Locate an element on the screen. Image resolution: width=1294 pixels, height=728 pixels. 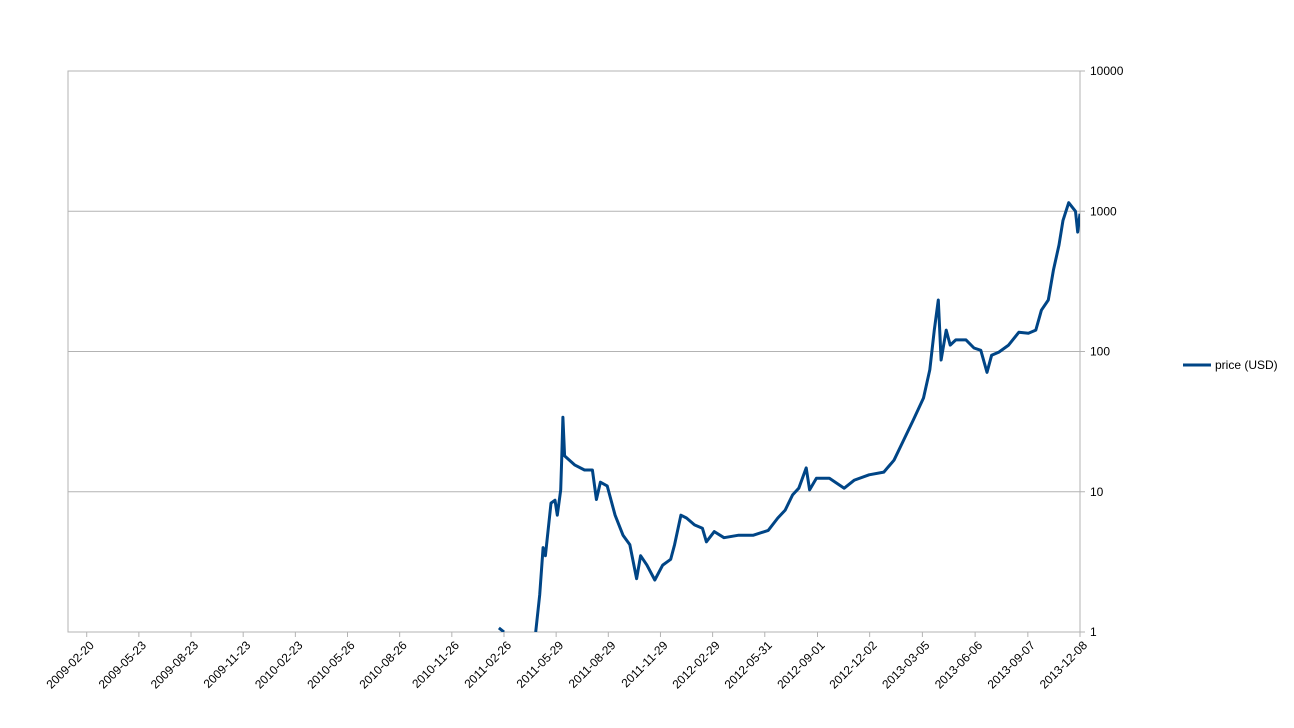
x-tick-label: 2009-11-23 is located at coordinates (227, 664).